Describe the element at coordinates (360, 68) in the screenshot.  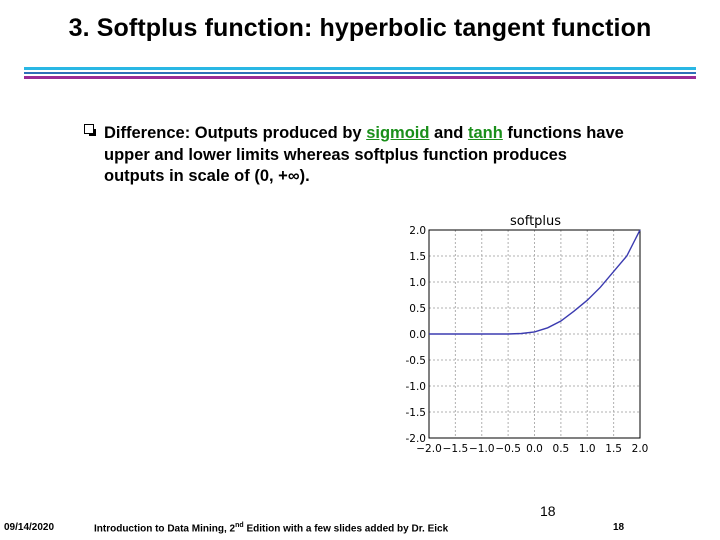
I see `title-rule-cyan` at that location.